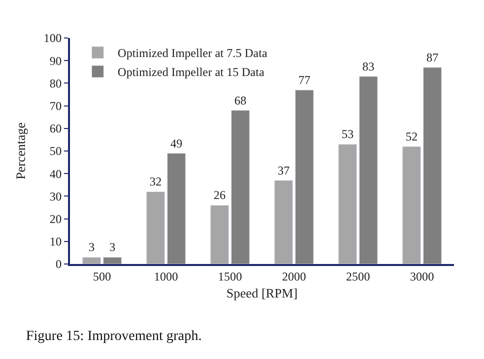 The width and height of the screenshot is (484, 359). What do you see at coordinates (230, 276) in the screenshot?
I see `x-tick-label: 1500` at bounding box center [230, 276].